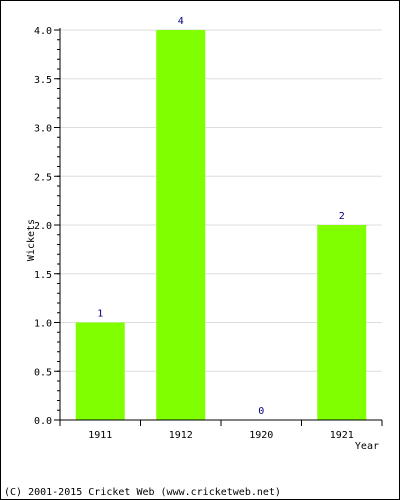 The width and height of the screenshot is (400, 500). I want to click on x-axis-label: Year, so click(367, 446).